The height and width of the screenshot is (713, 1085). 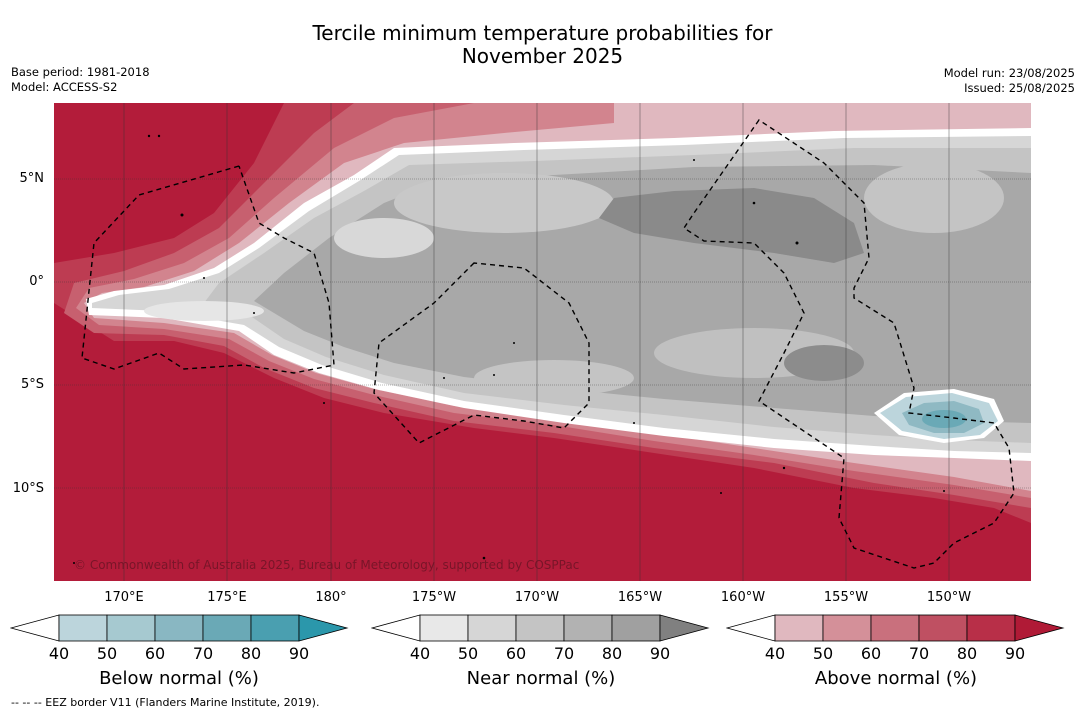 What do you see at coordinates (1019, 88) in the screenshot?
I see `issued-date: Issued: 25/08/2025` at bounding box center [1019, 88].